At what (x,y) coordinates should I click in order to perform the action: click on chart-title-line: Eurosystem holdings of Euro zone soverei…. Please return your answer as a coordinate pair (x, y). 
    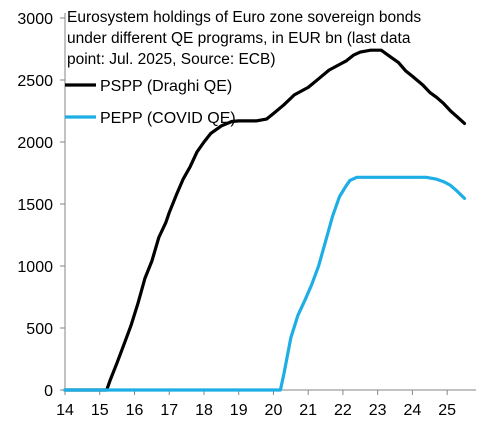
    Looking at the image, I should click on (244, 17).